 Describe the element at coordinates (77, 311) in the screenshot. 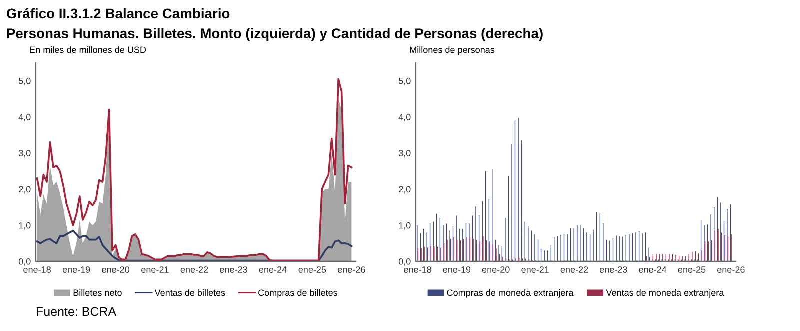

I see `source-note: Fuente: BCRA` at that location.